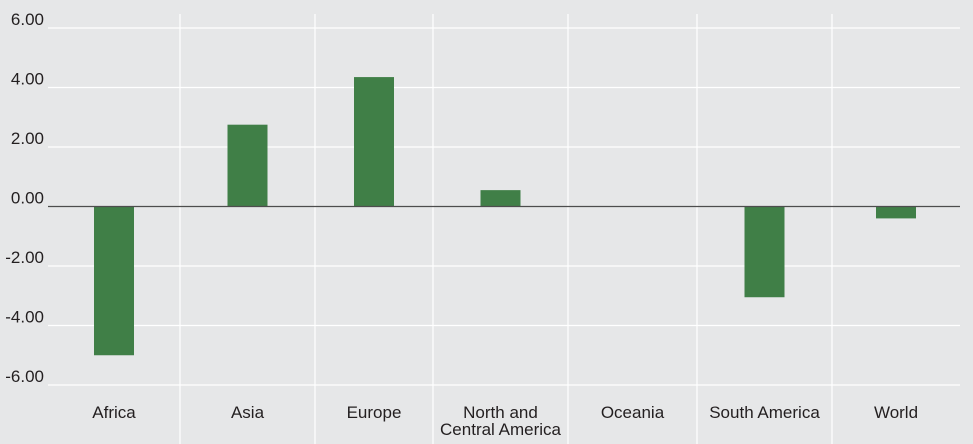 The height and width of the screenshot is (444, 973). What do you see at coordinates (633, 412) in the screenshot?
I see `x-tick-label-oceania: Oceania` at bounding box center [633, 412].